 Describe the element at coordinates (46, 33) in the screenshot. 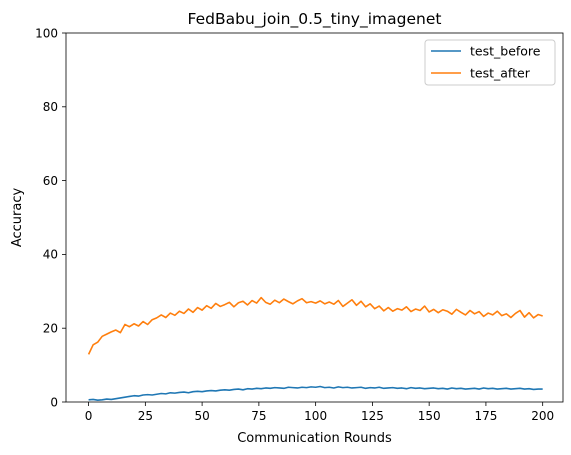

I see `y-tick-label: 100` at that location.